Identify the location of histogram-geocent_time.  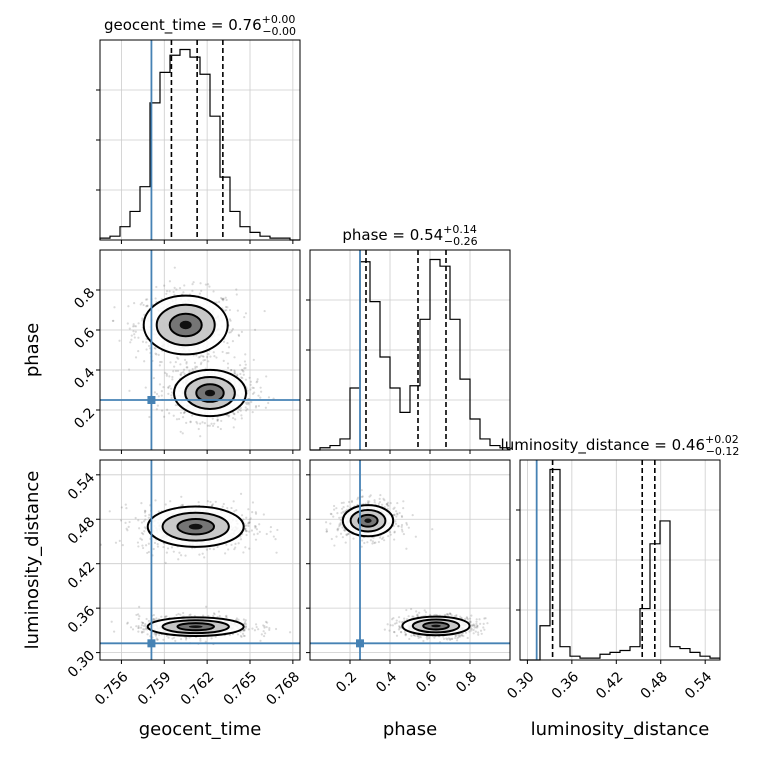
(199, 144).